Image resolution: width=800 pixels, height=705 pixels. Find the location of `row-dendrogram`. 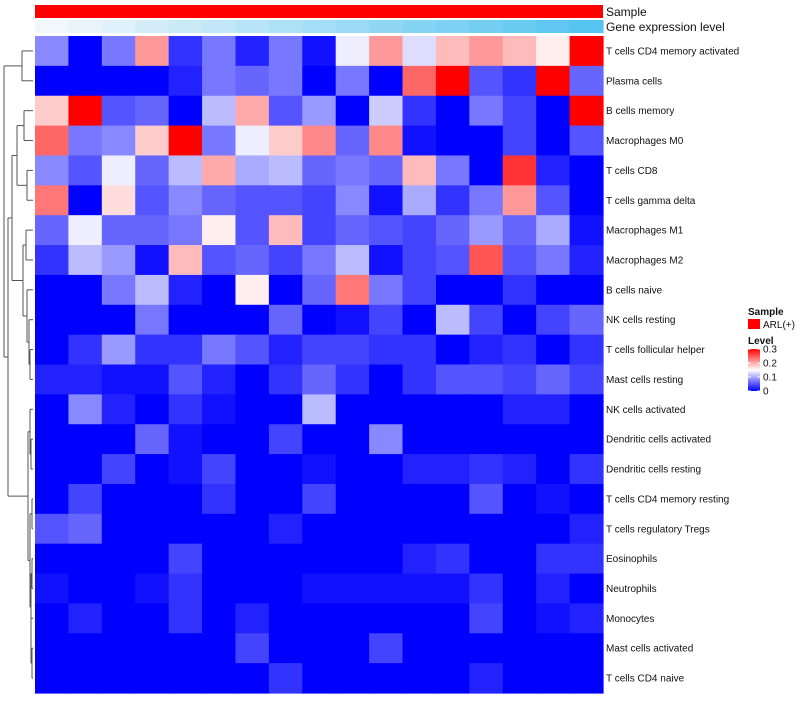

row-dendrogram is located at coordinates (18, 364).